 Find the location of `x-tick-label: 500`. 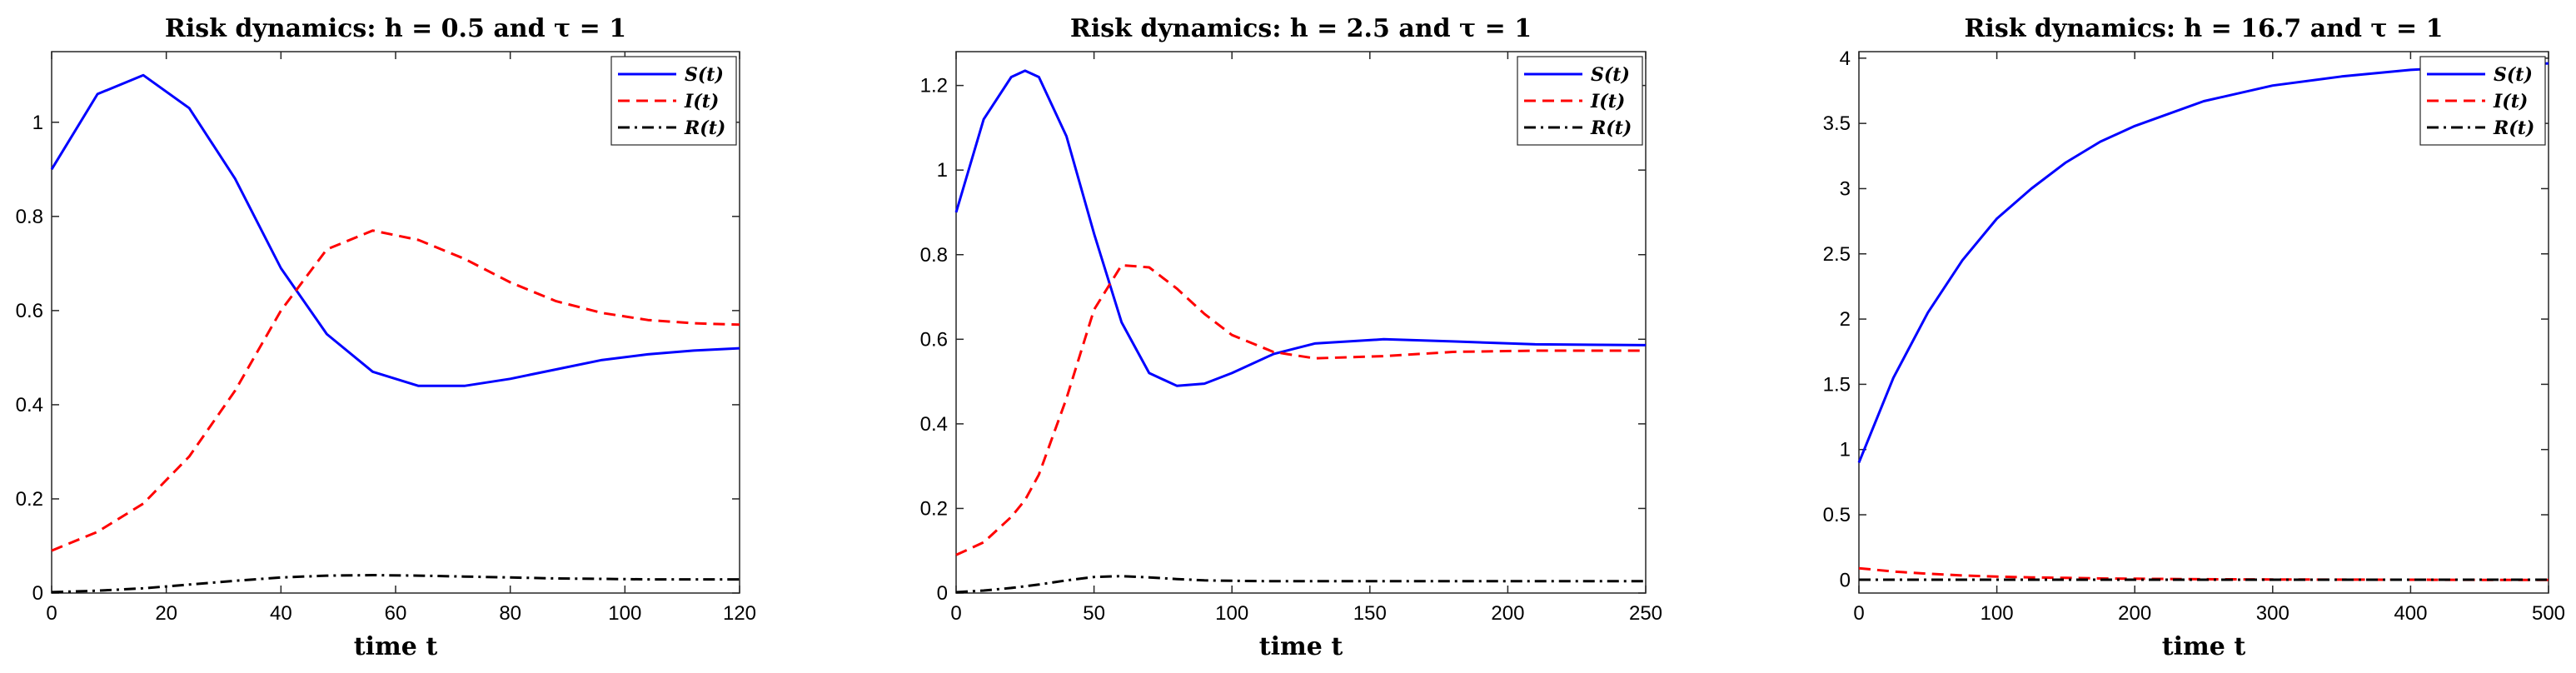

x-tick-label: 500 is located at coordinates (2548, 613).